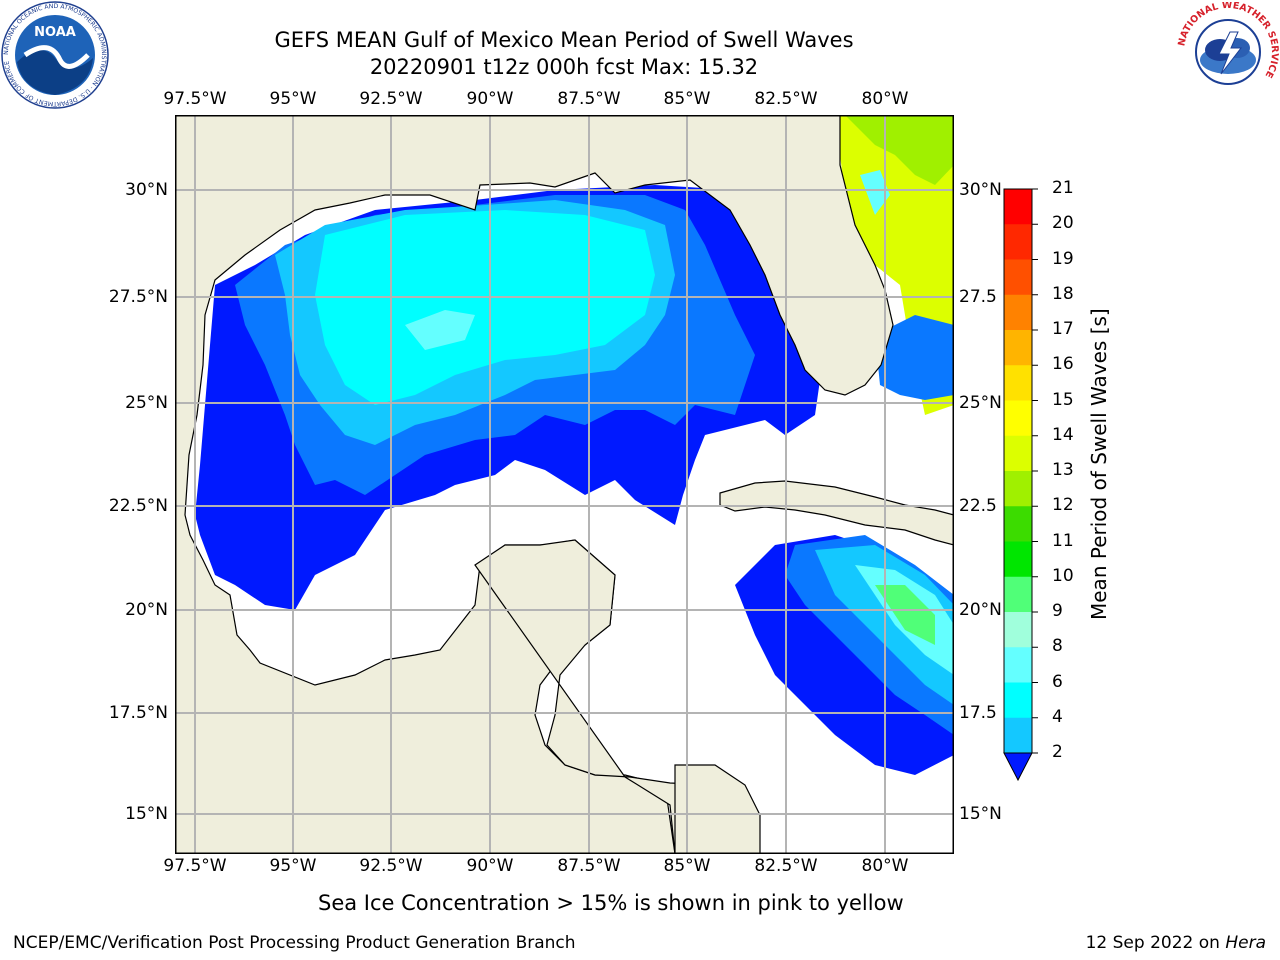 The width and height of the screenshot is (1280, 960). Describe the element at coordinates (980, 403) in the screenshot. I see `lat-label-right: 25°N` at that location.